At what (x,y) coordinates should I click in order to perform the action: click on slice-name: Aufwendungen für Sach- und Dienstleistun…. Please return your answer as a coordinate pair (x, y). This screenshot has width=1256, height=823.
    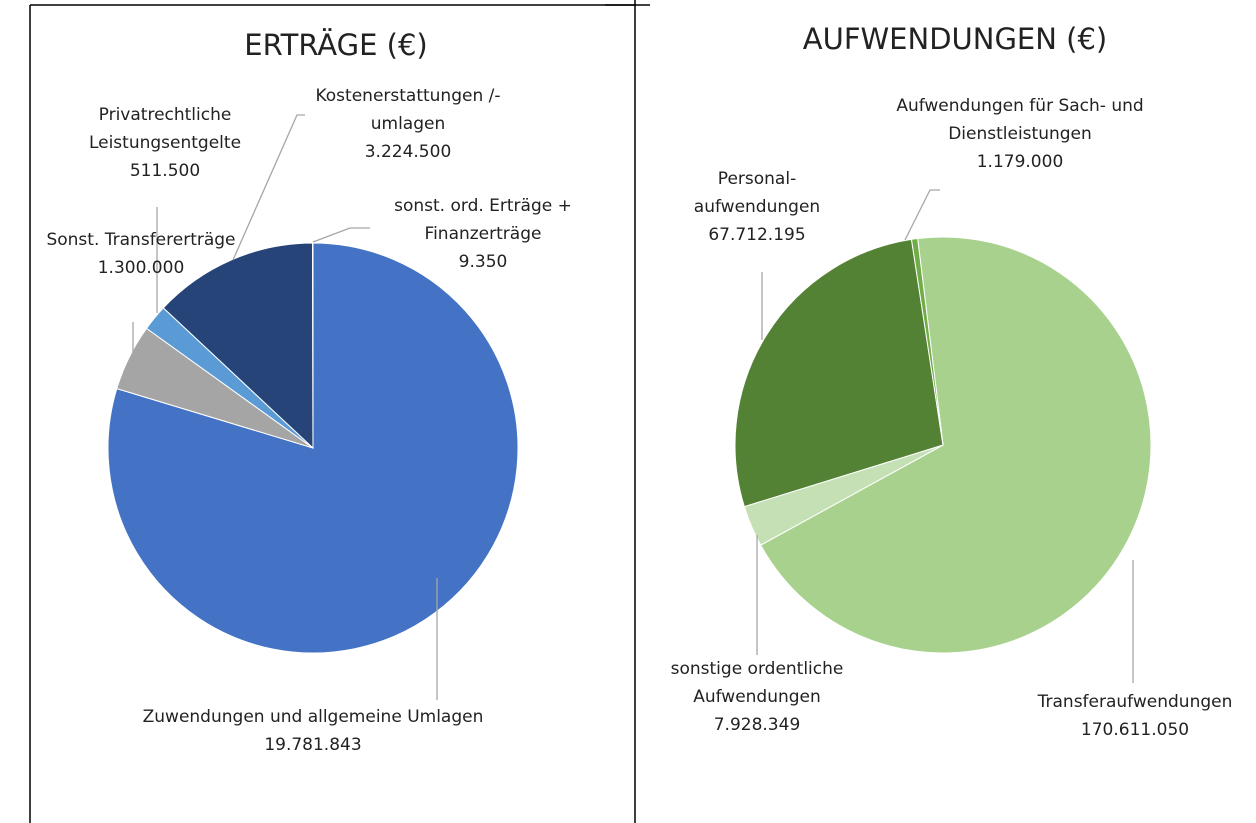
    Looking at the image, I should click on (1020, 120).